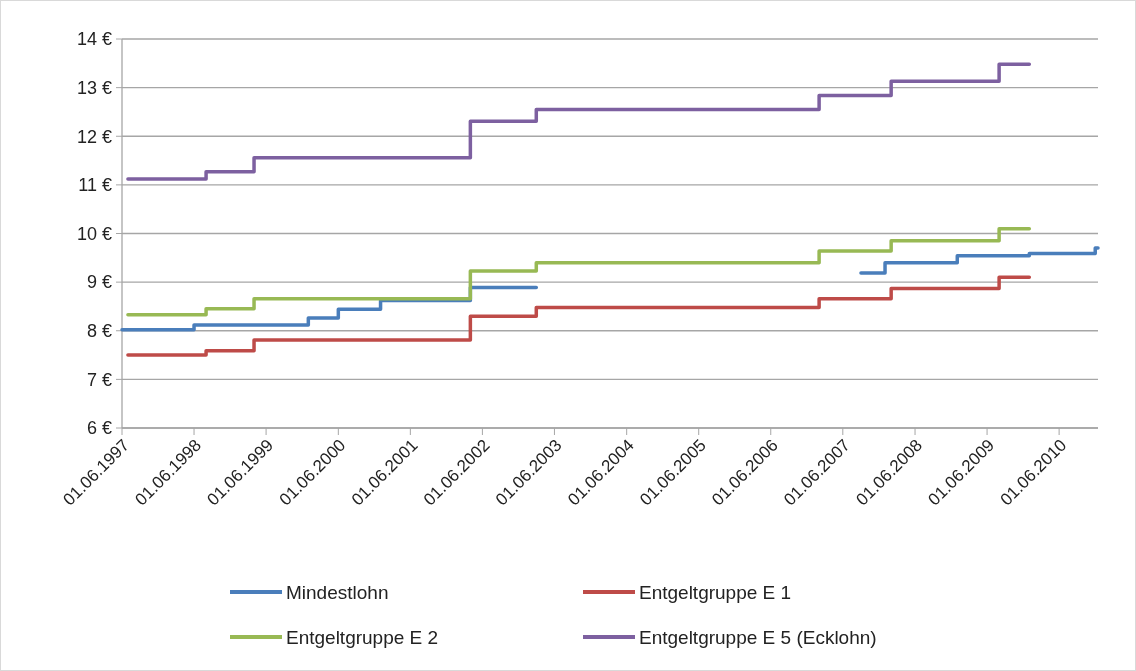 Image resolution: width=1136 pixels, height=671 pixels. What do you see at coordinates (99, 379) in the screenshot?
I see `y-tick-label: 7 €` at bounding box center [99, 379].